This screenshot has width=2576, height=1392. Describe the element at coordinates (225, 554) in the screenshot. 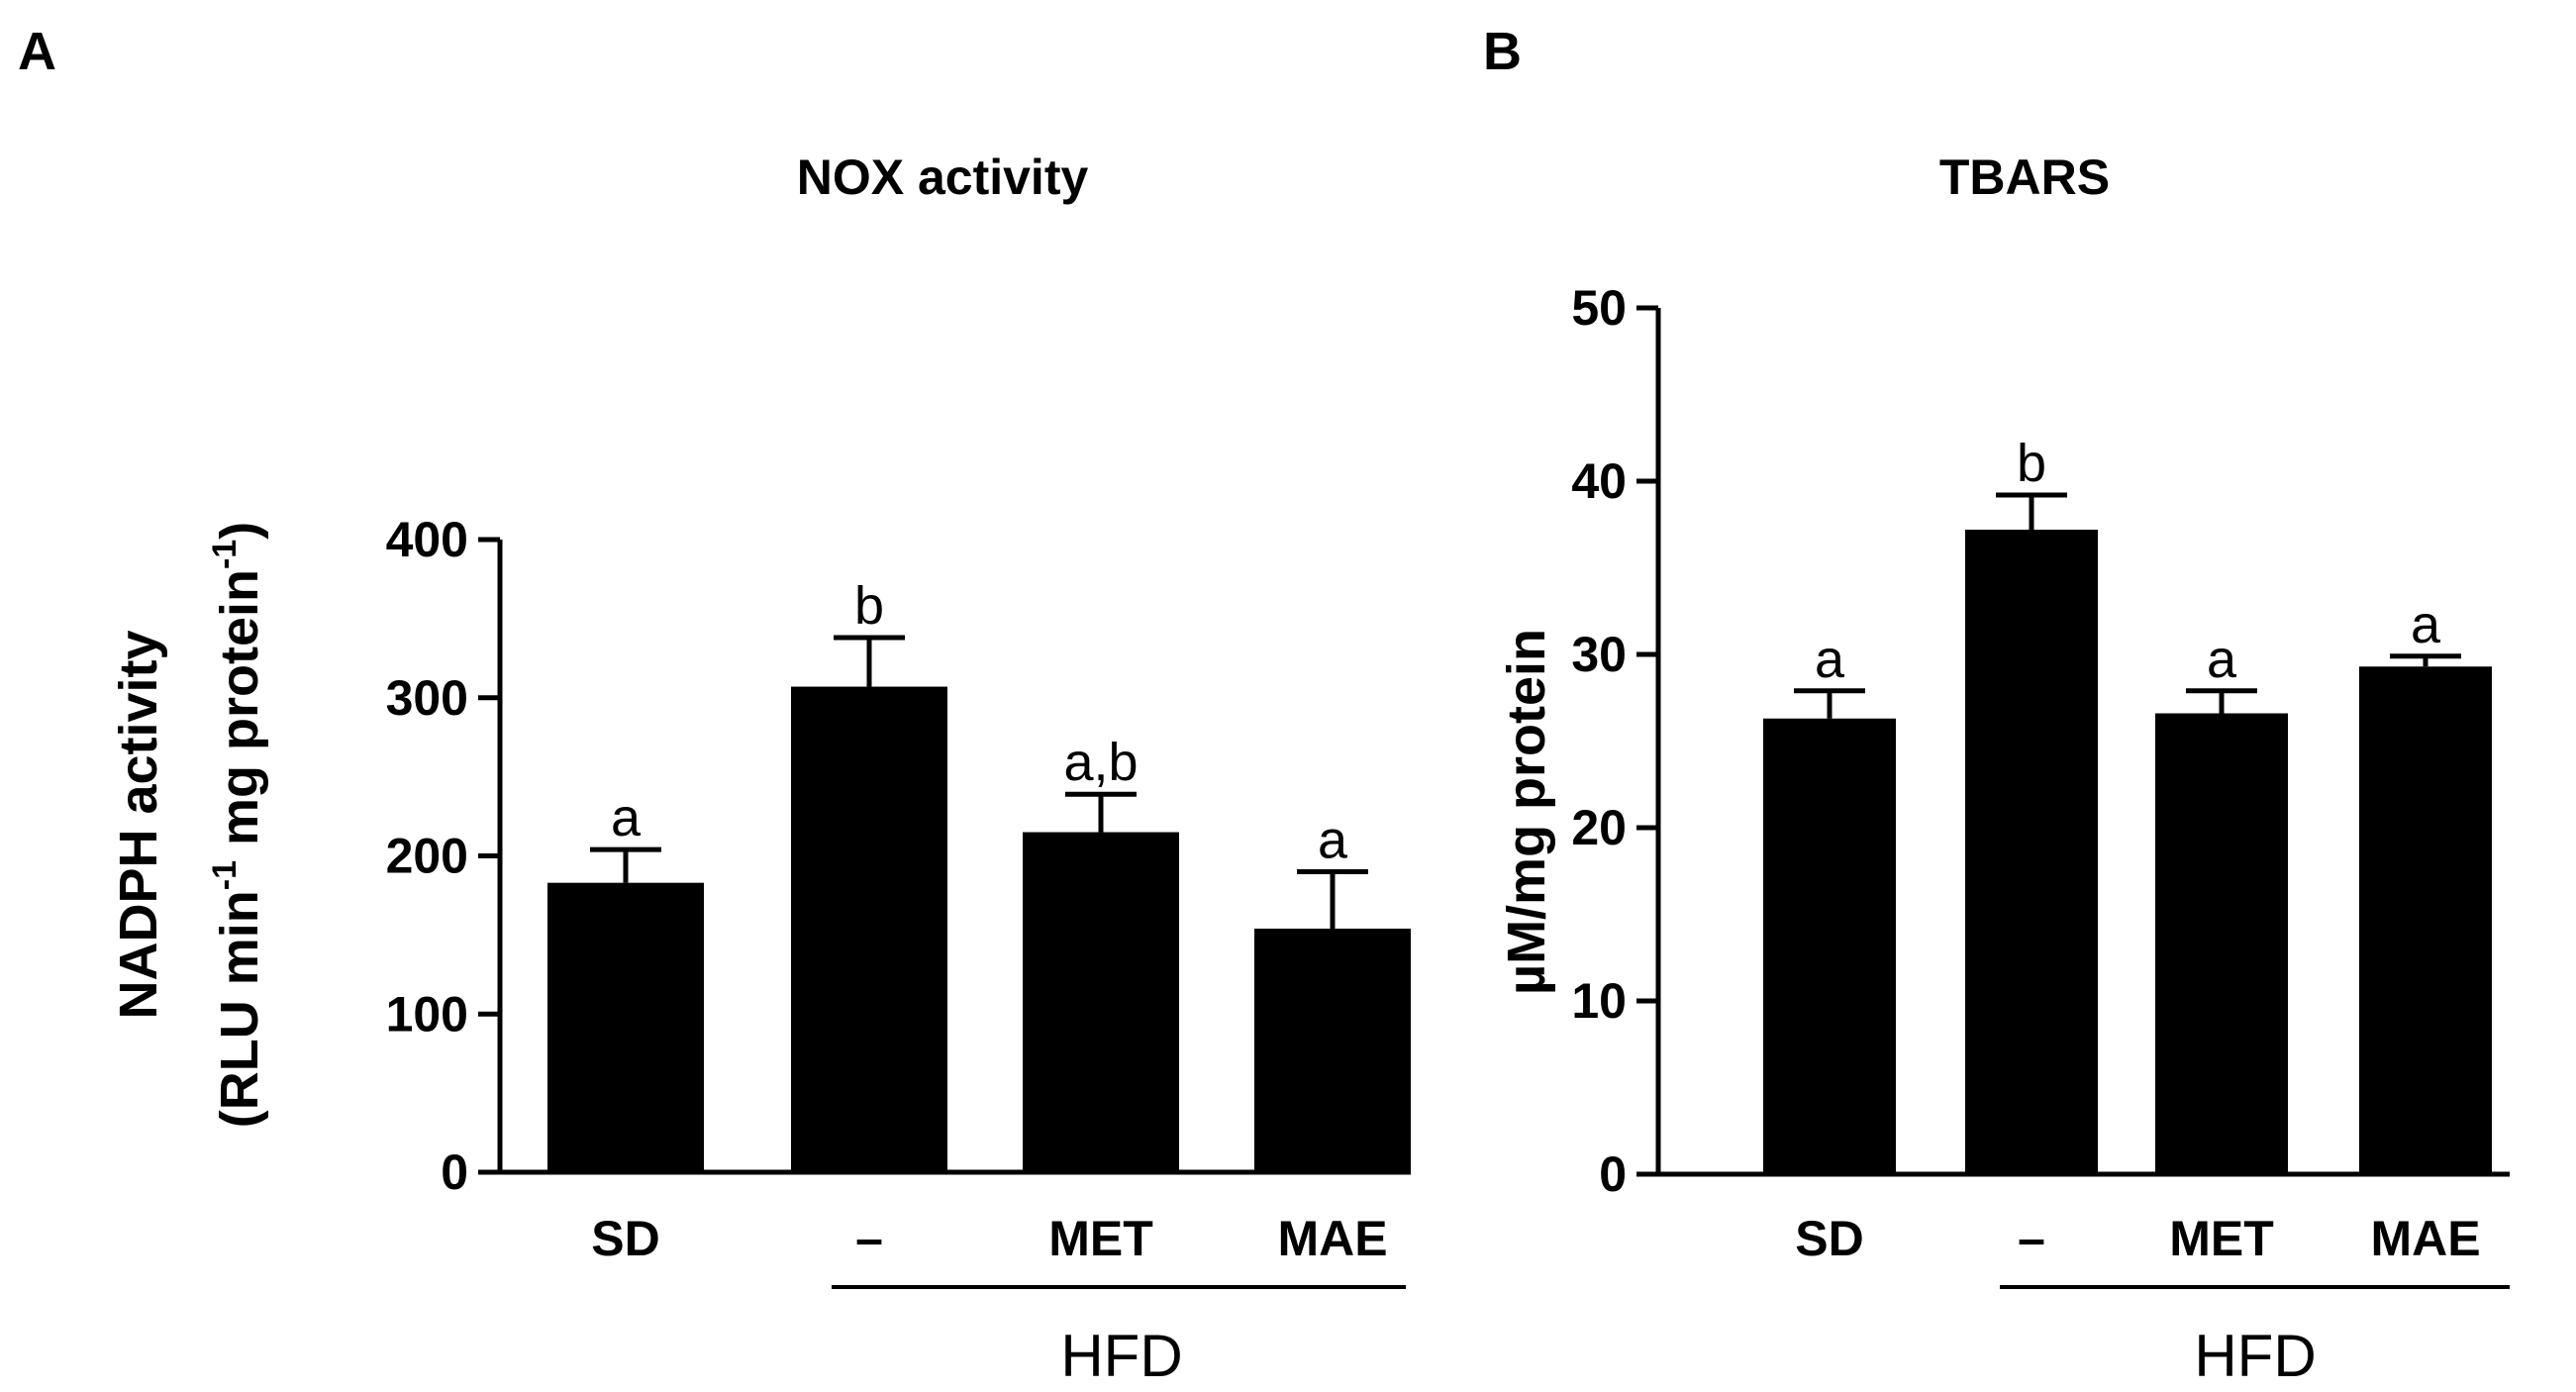

I see `panel-a-ylabel-sup2: -1` at that location.